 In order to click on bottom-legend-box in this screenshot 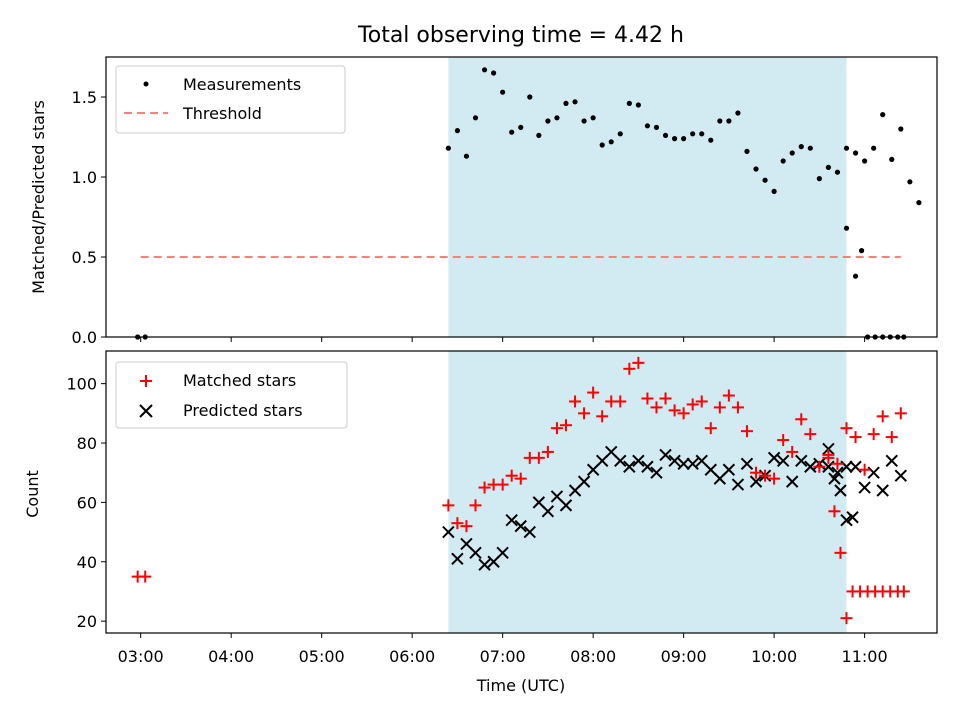, I will do `click(231, 395)`.